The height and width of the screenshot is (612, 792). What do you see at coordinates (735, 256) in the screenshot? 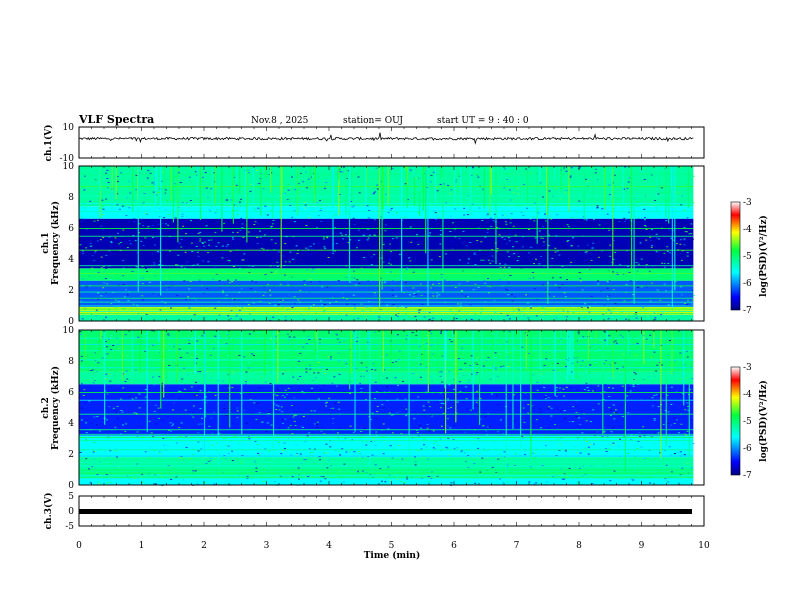
I see `ch1-colorbar-scale` at bounding box center [735, 256].